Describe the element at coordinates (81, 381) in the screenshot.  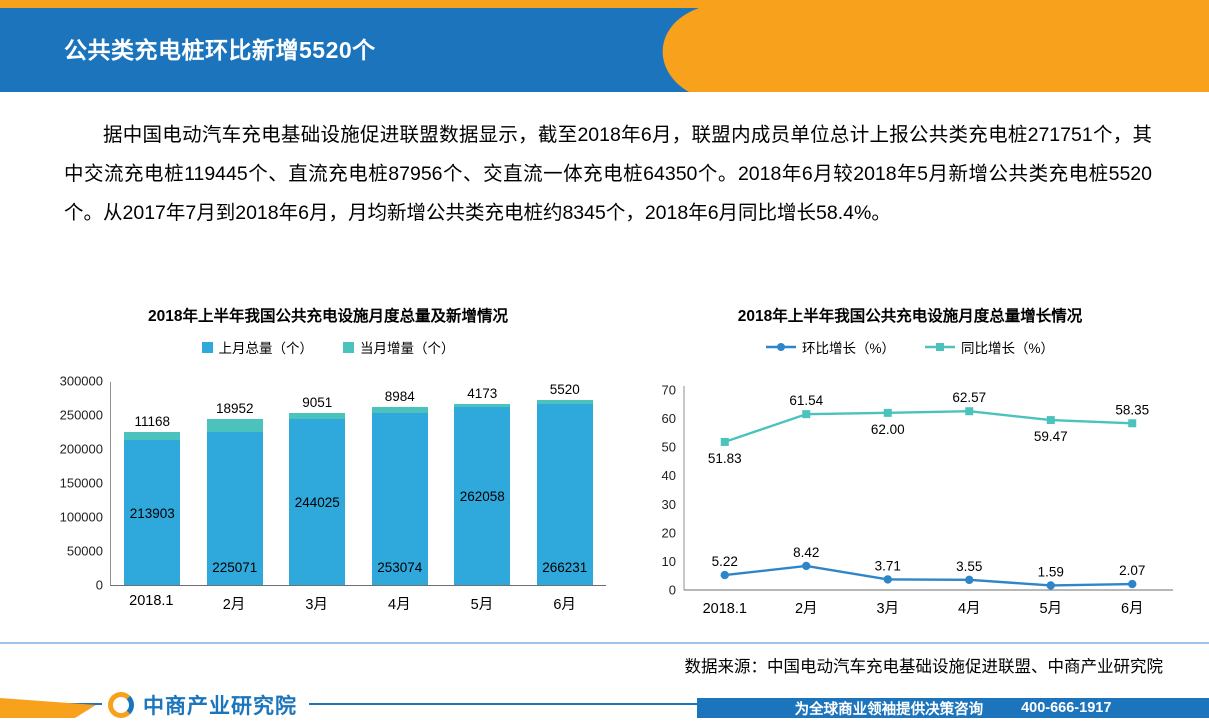
I see `y-axis-tick-label: 300000` at that location.